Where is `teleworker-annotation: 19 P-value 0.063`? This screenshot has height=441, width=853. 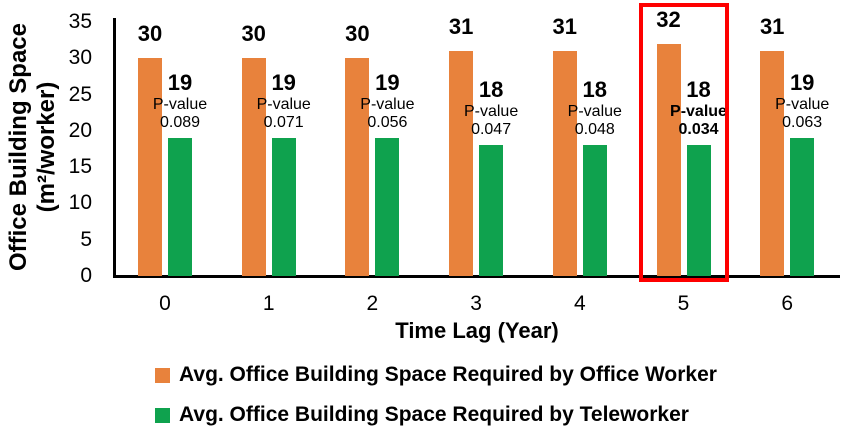 teleworker-annotation: 19 P-value 0.063 is located at coordinates (800, 101).